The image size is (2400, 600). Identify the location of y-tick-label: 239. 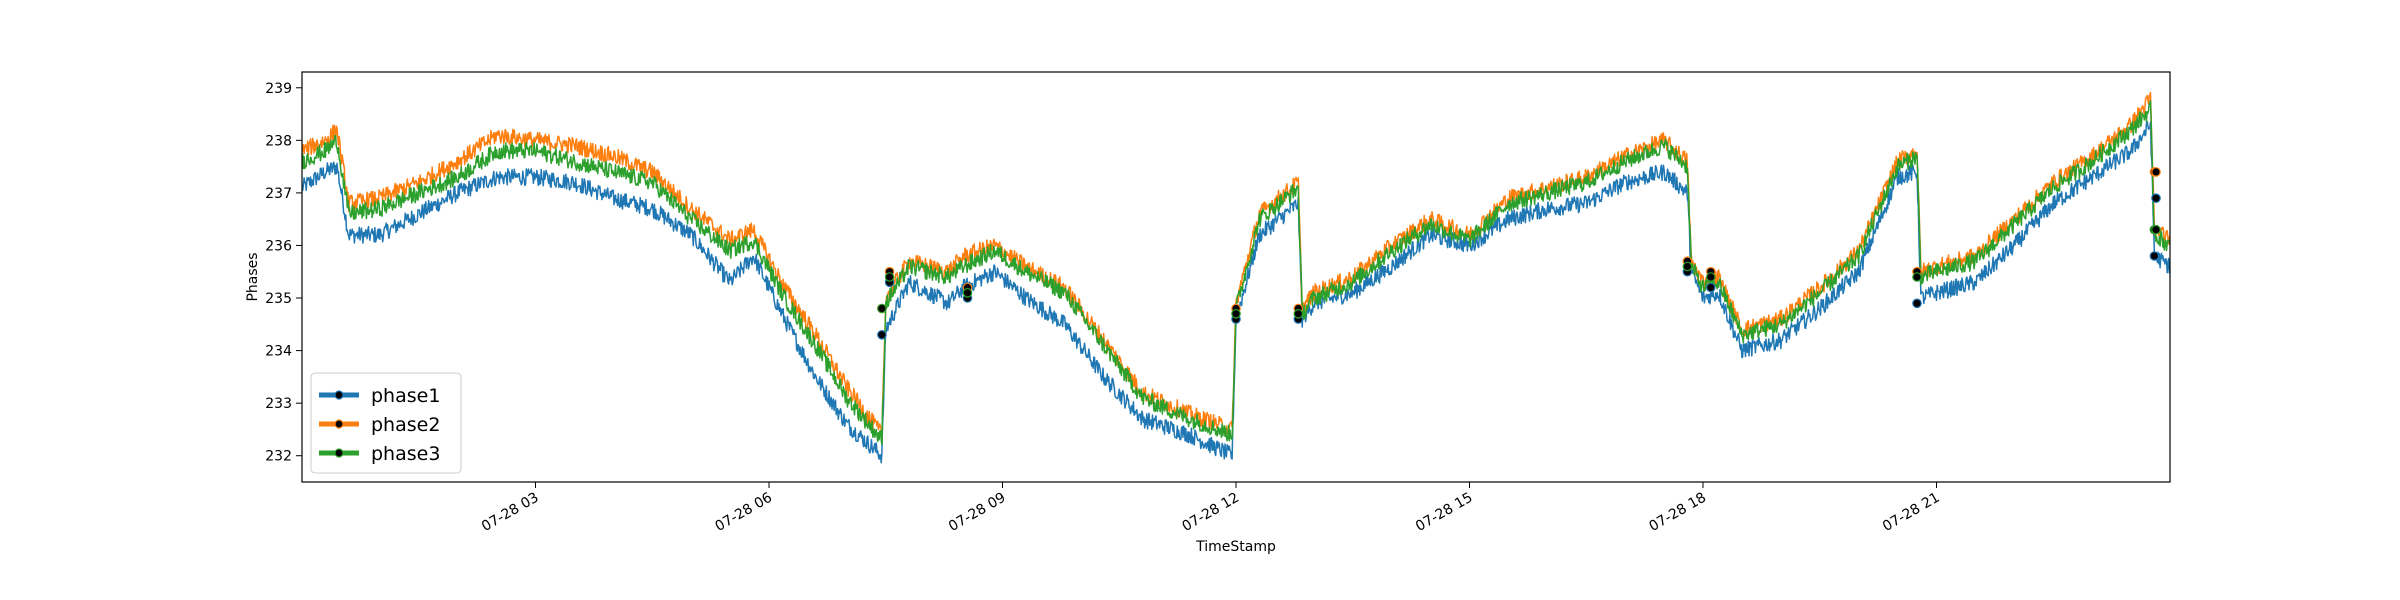
(278, 89).